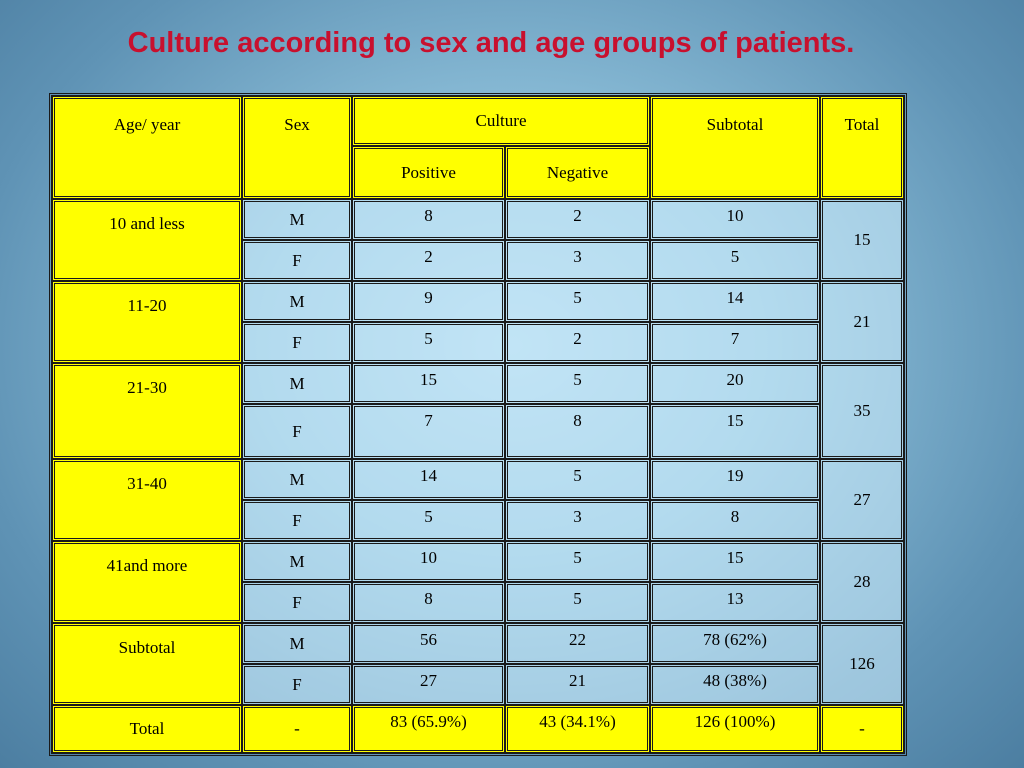 This screenshot has width=1024, height=768. Describe the element at coordinates (428, 561) in the screenshot. I see `positive-cell: 10` at that location.